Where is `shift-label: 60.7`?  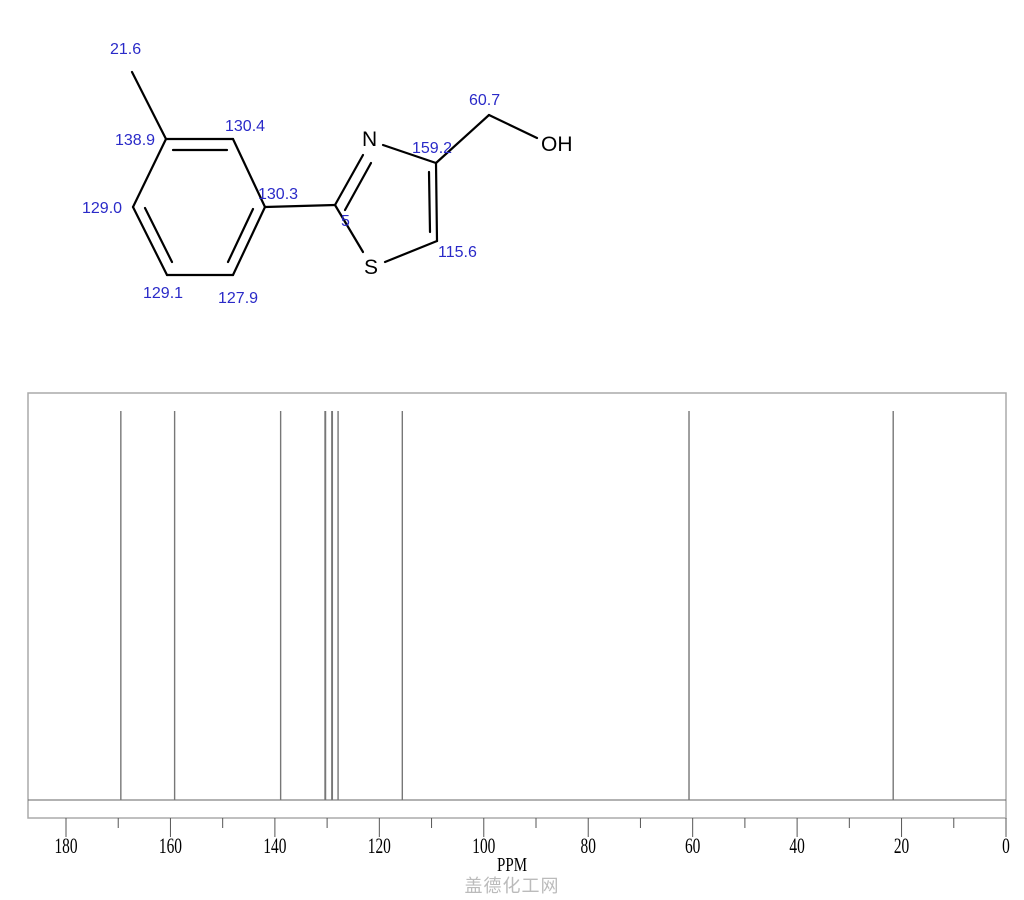
shift-label: 60.7 is located at coordinates (485, 100).